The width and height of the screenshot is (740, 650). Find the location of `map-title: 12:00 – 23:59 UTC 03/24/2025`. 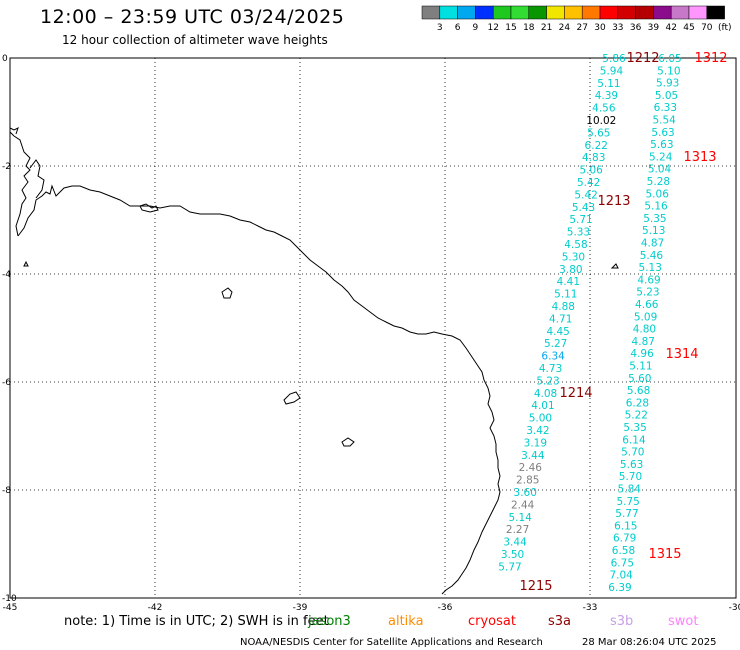

map-title: 12:00 – 23:59 UTC 03/24/2025 is located at coordinates (192, 17).